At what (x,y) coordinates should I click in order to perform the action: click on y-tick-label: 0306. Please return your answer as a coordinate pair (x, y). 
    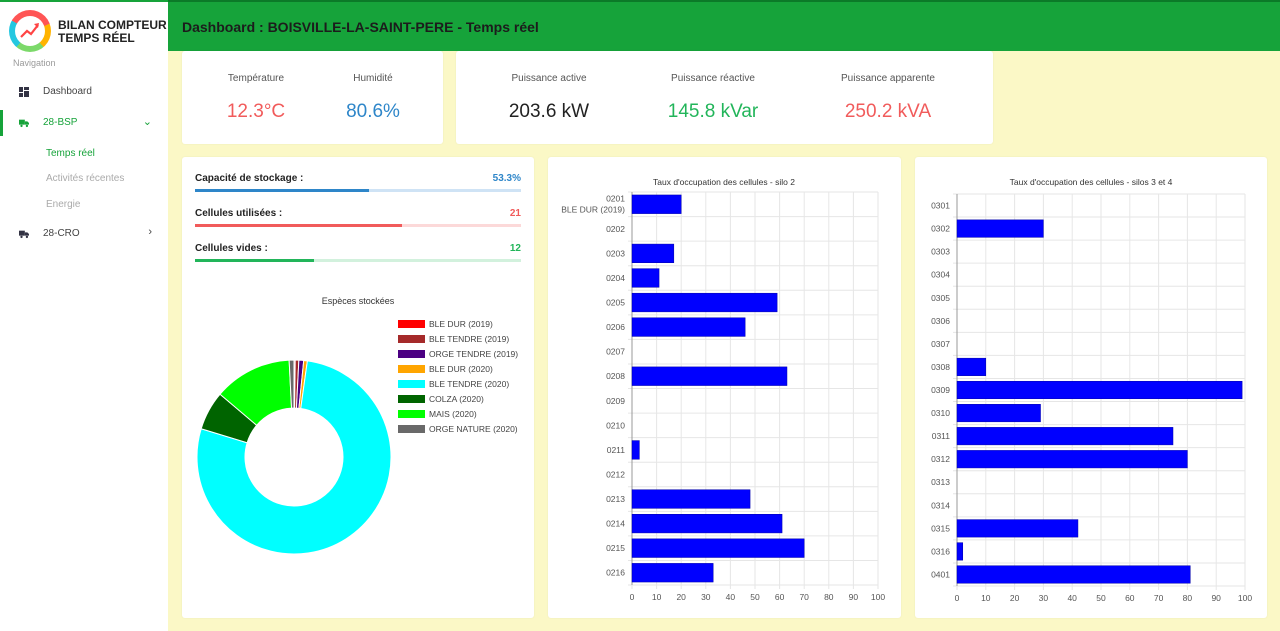
    Looking at the image, I should click on (940, 321).